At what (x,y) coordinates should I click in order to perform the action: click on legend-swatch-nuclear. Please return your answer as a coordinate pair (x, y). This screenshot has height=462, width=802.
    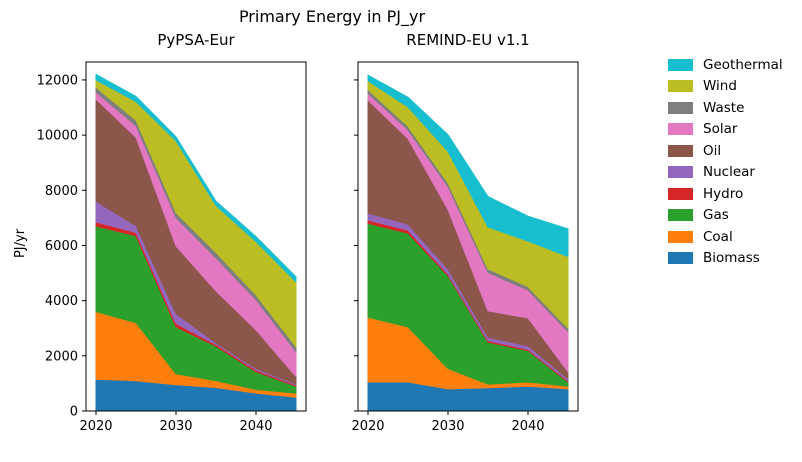
    Looking at the image, I should click on (680, 172).